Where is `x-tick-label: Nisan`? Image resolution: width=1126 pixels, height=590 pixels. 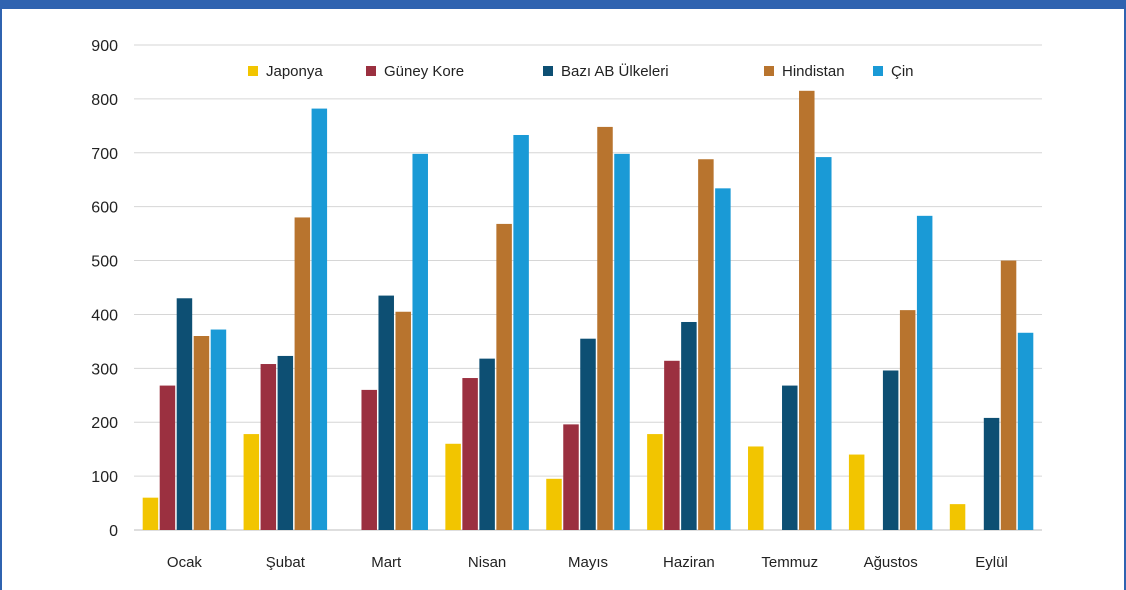 x-tick-label: Nisan is located at coordinates (487, 562).